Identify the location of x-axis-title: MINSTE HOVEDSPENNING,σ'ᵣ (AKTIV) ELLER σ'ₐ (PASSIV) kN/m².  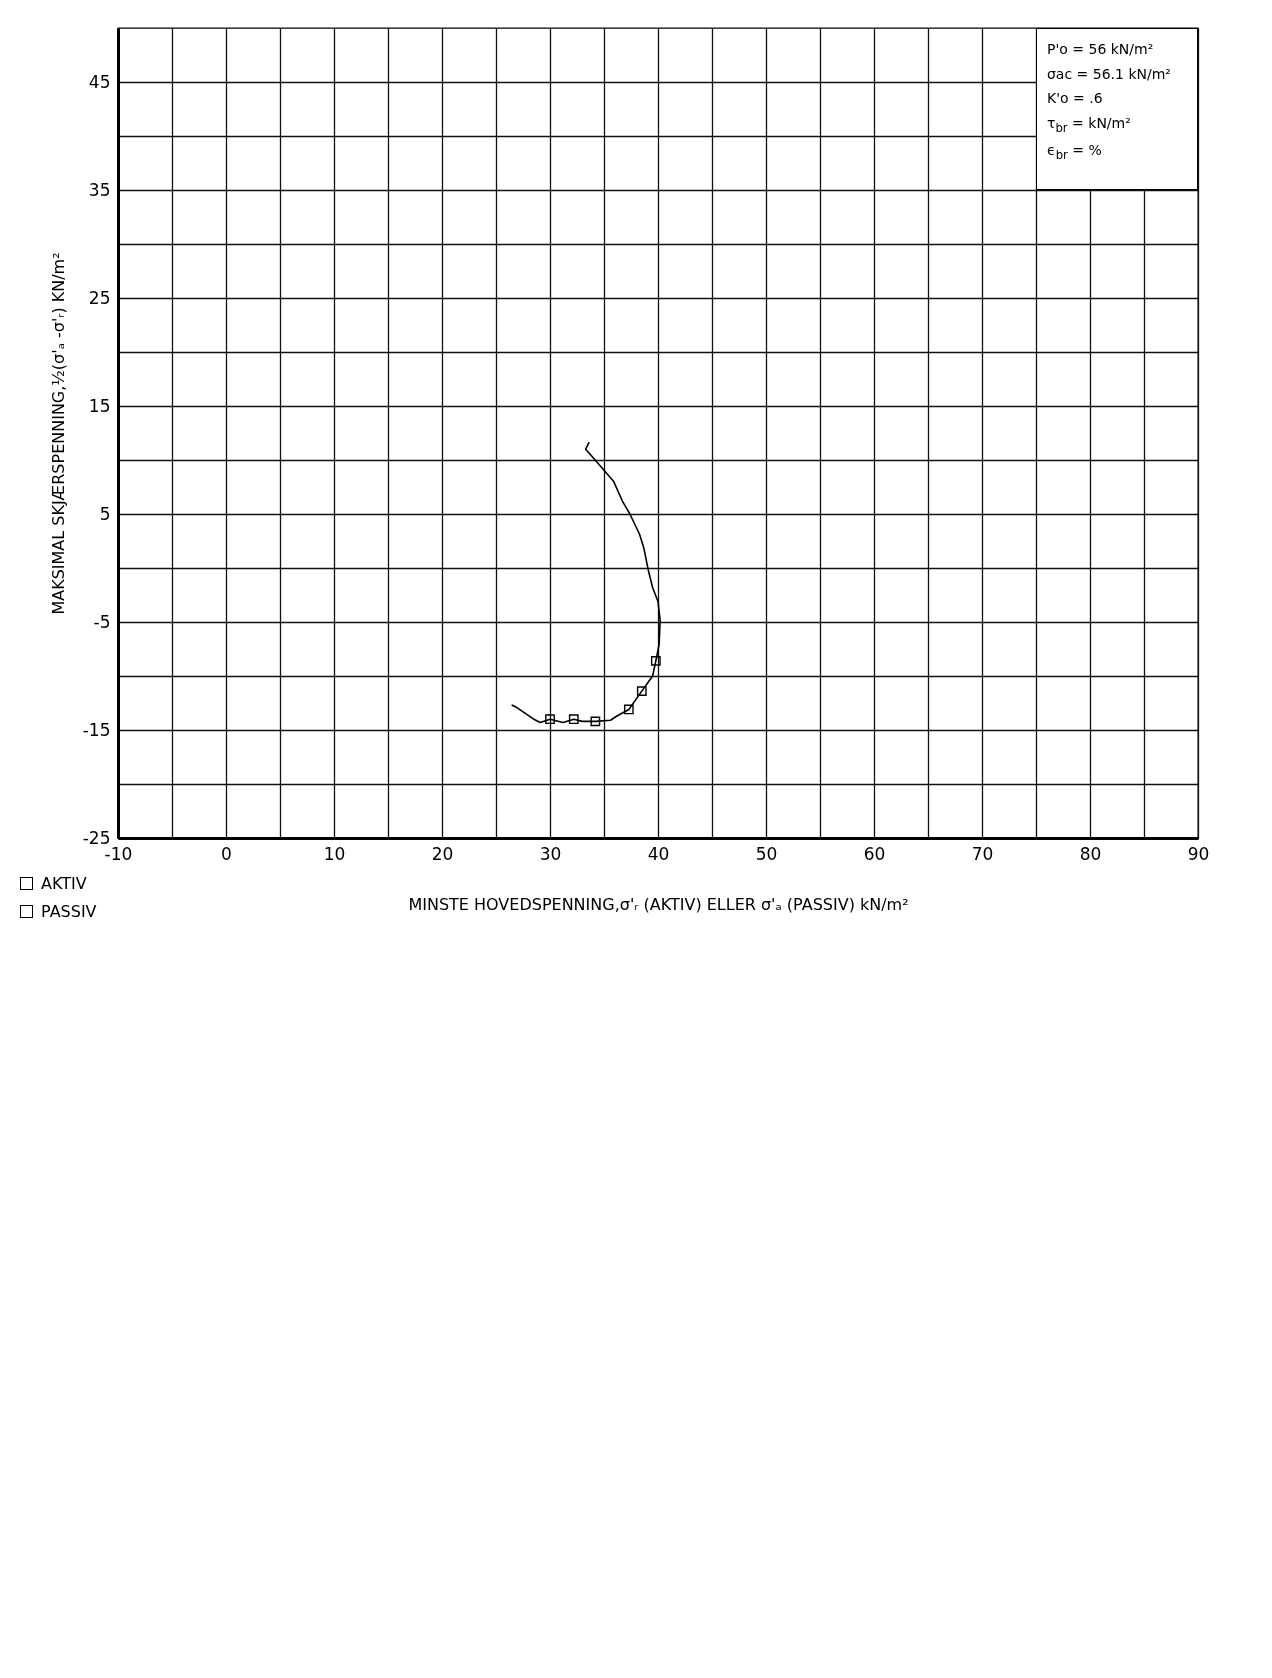
(658, 904).